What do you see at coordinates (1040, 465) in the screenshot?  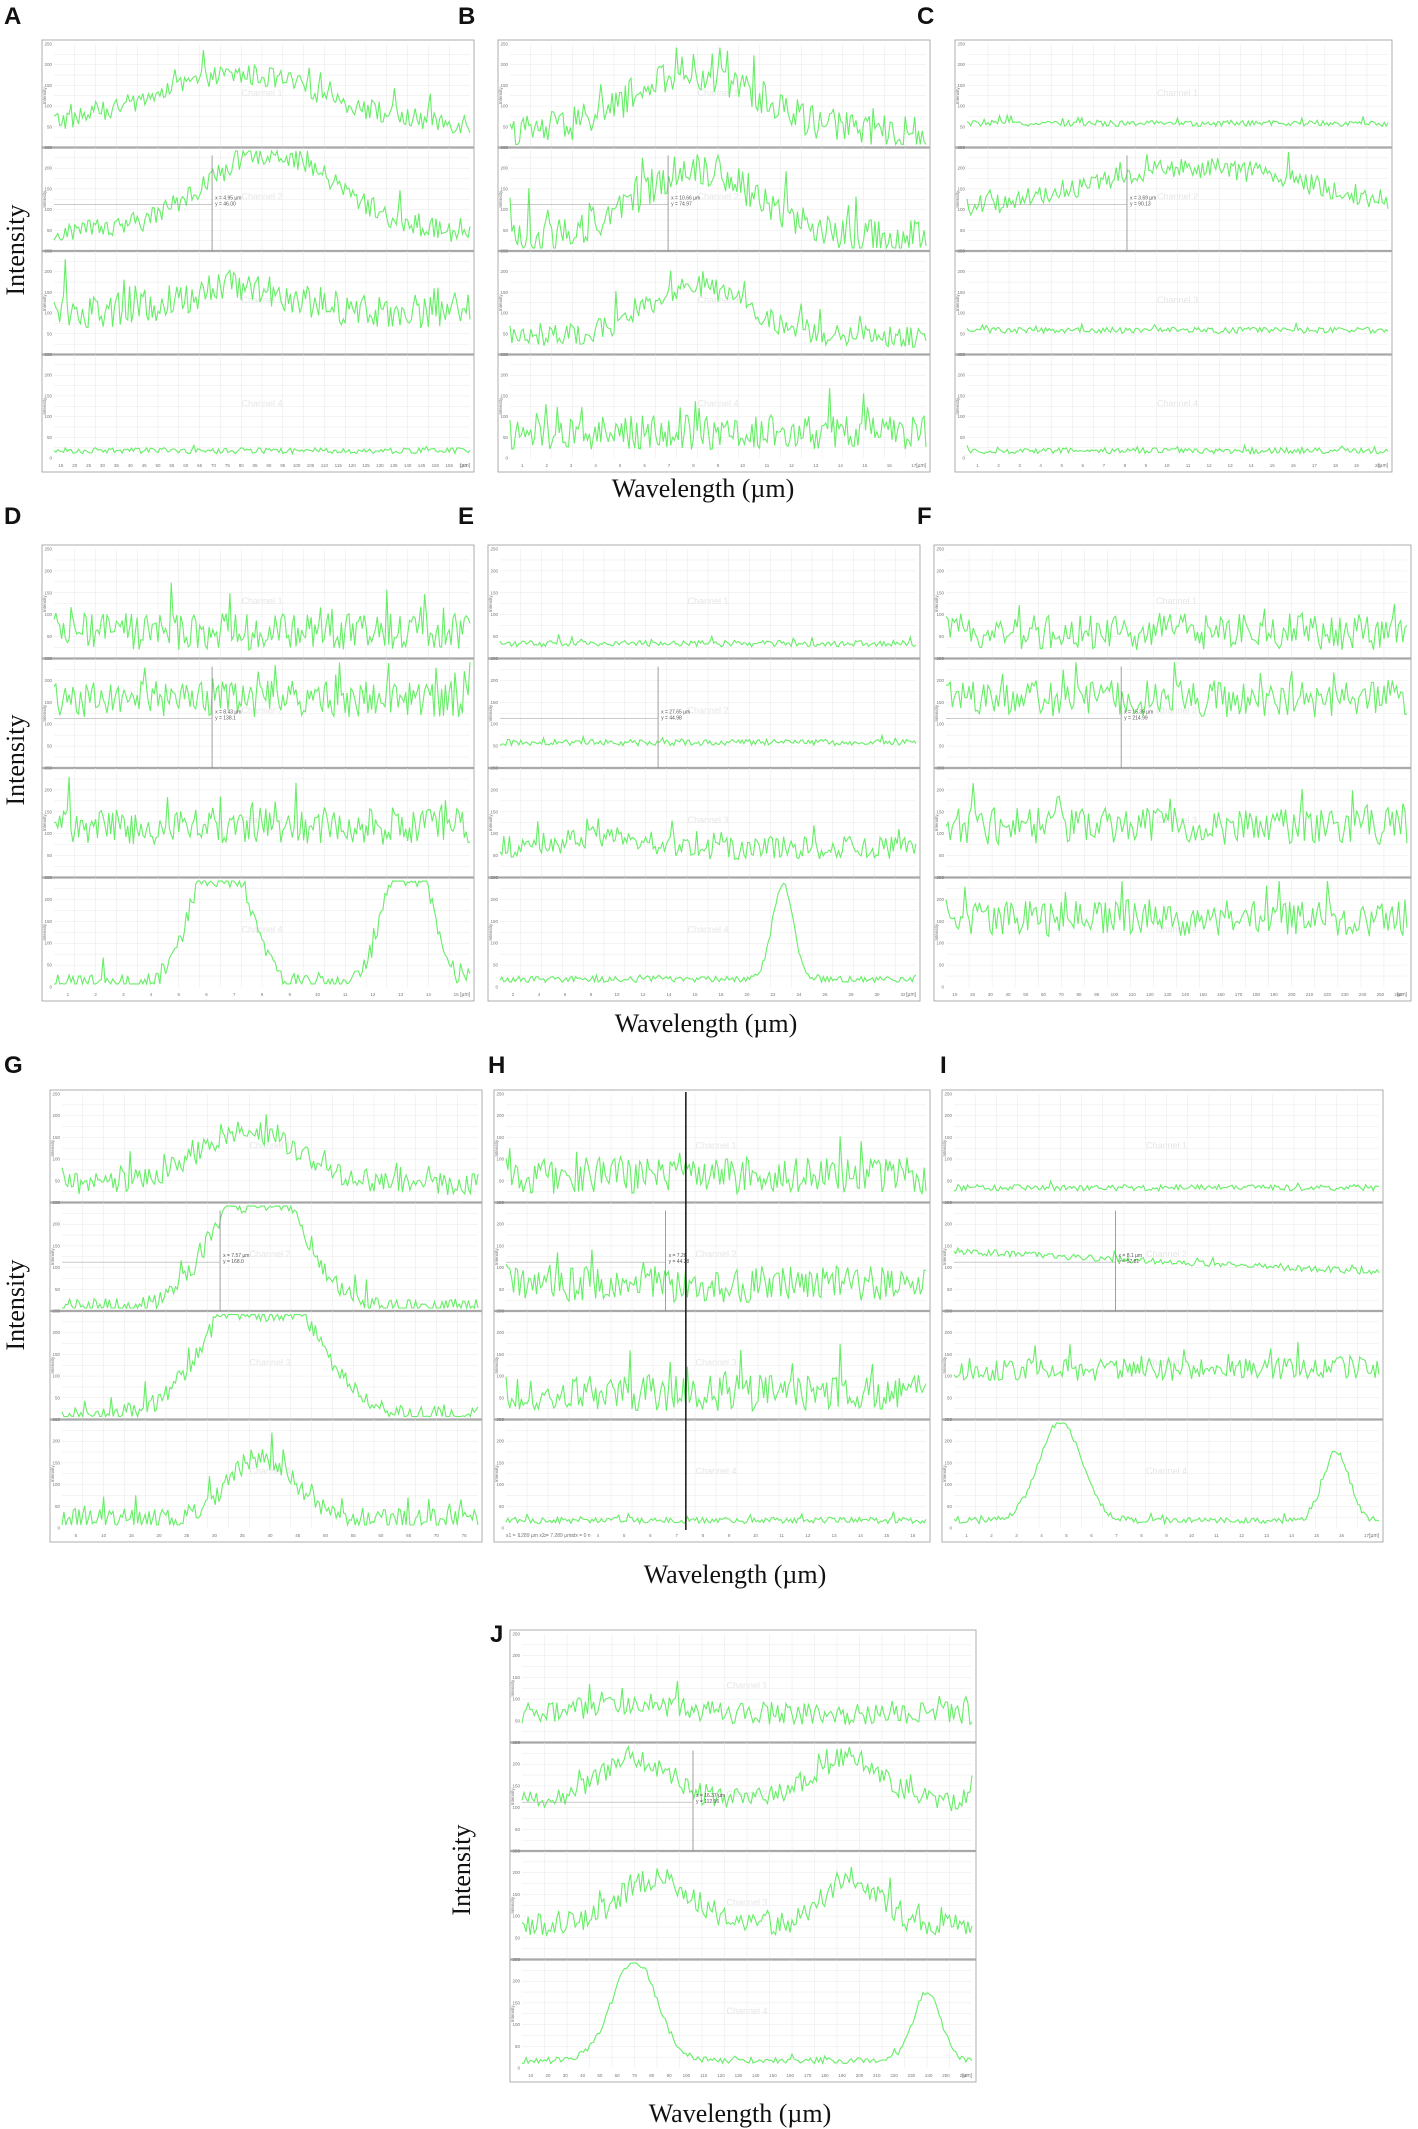 I see `x-tick-label: 4` at bounding box center [1040, 465].